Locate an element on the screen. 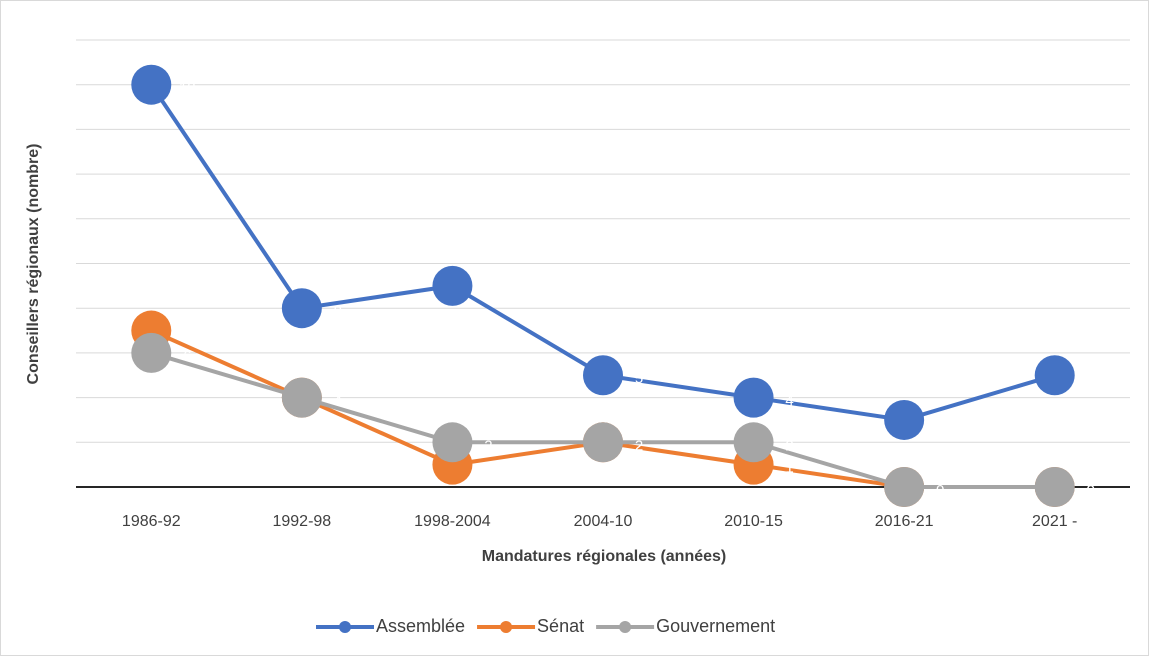  data-label: 7 is located at coordinates (187, 334).